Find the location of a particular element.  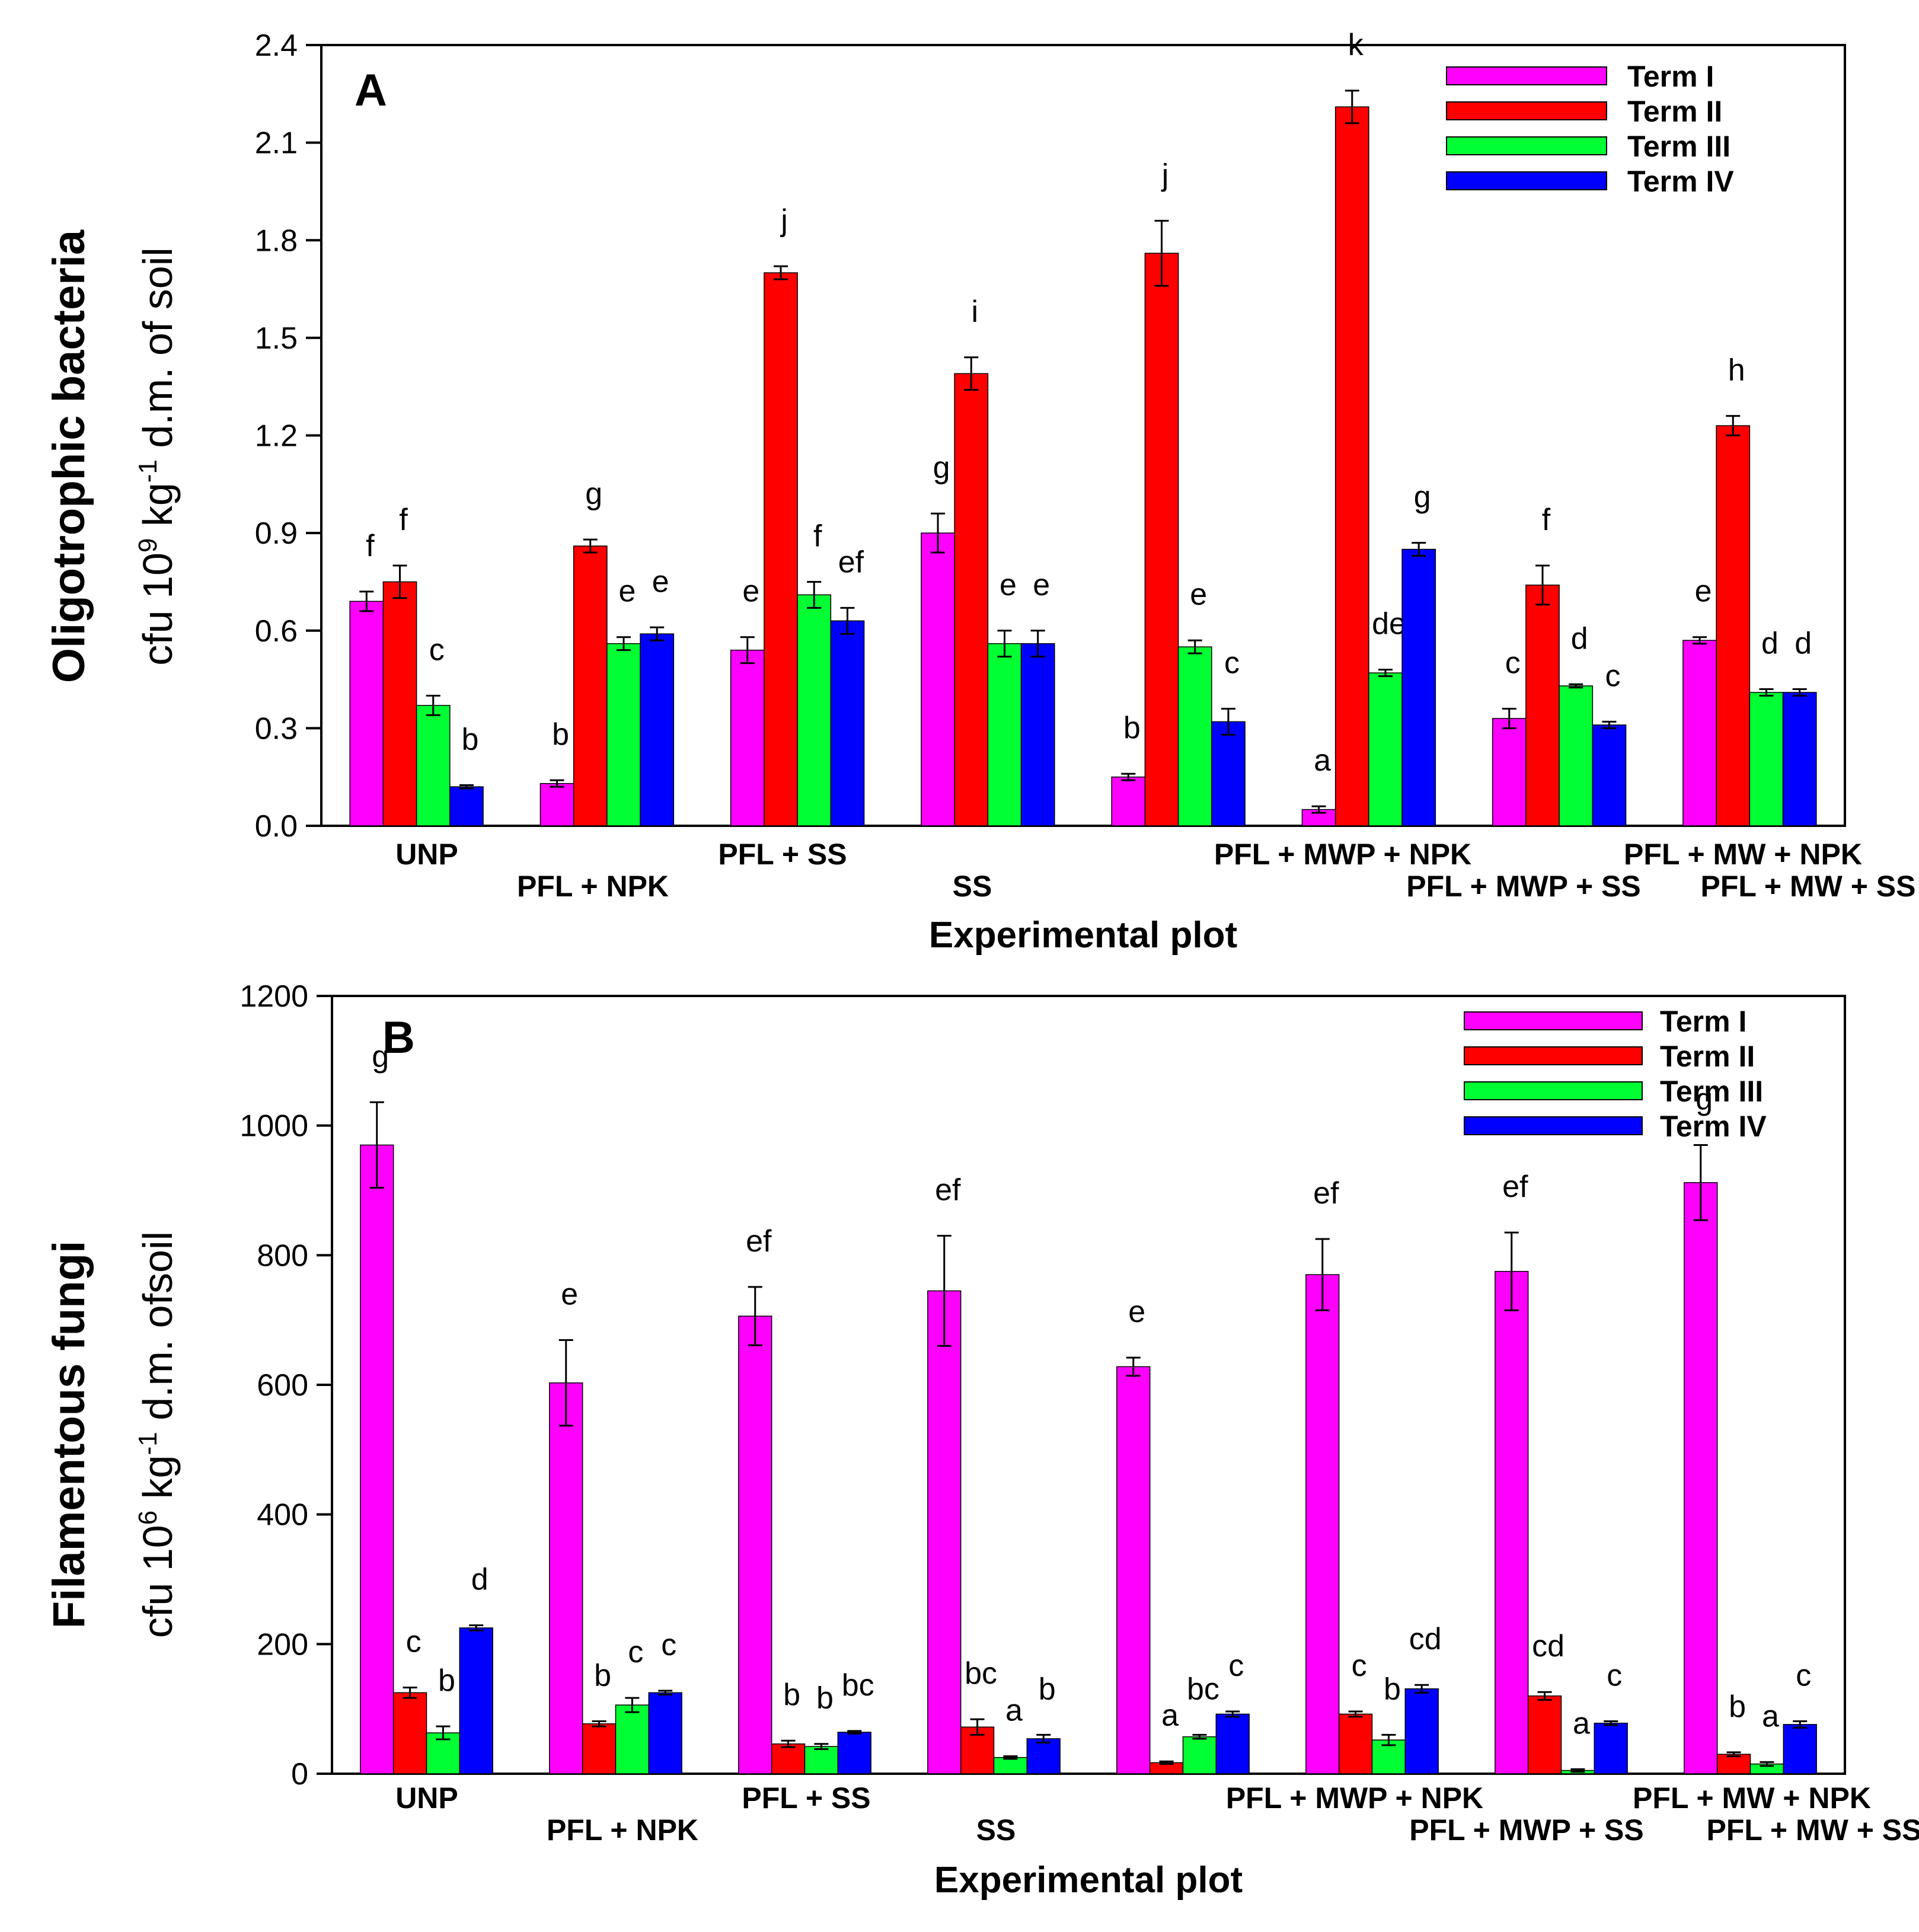

y-axis-title: Oligotrophic bacteria is located at coordinates (69, 456).